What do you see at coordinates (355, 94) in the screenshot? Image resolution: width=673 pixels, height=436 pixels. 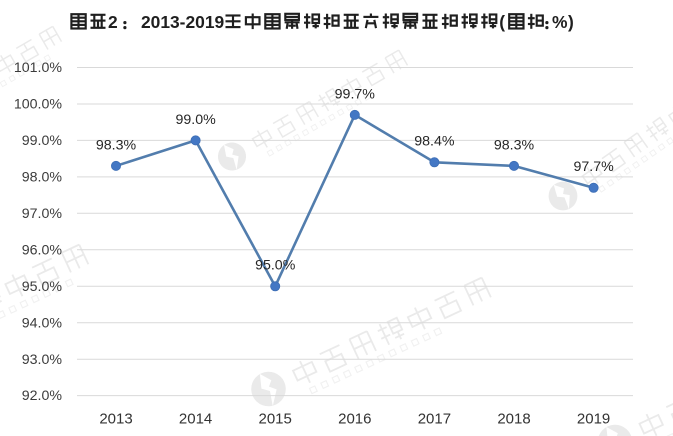 I see `svg-text: 99.7%` at bounding box center [355, 94].